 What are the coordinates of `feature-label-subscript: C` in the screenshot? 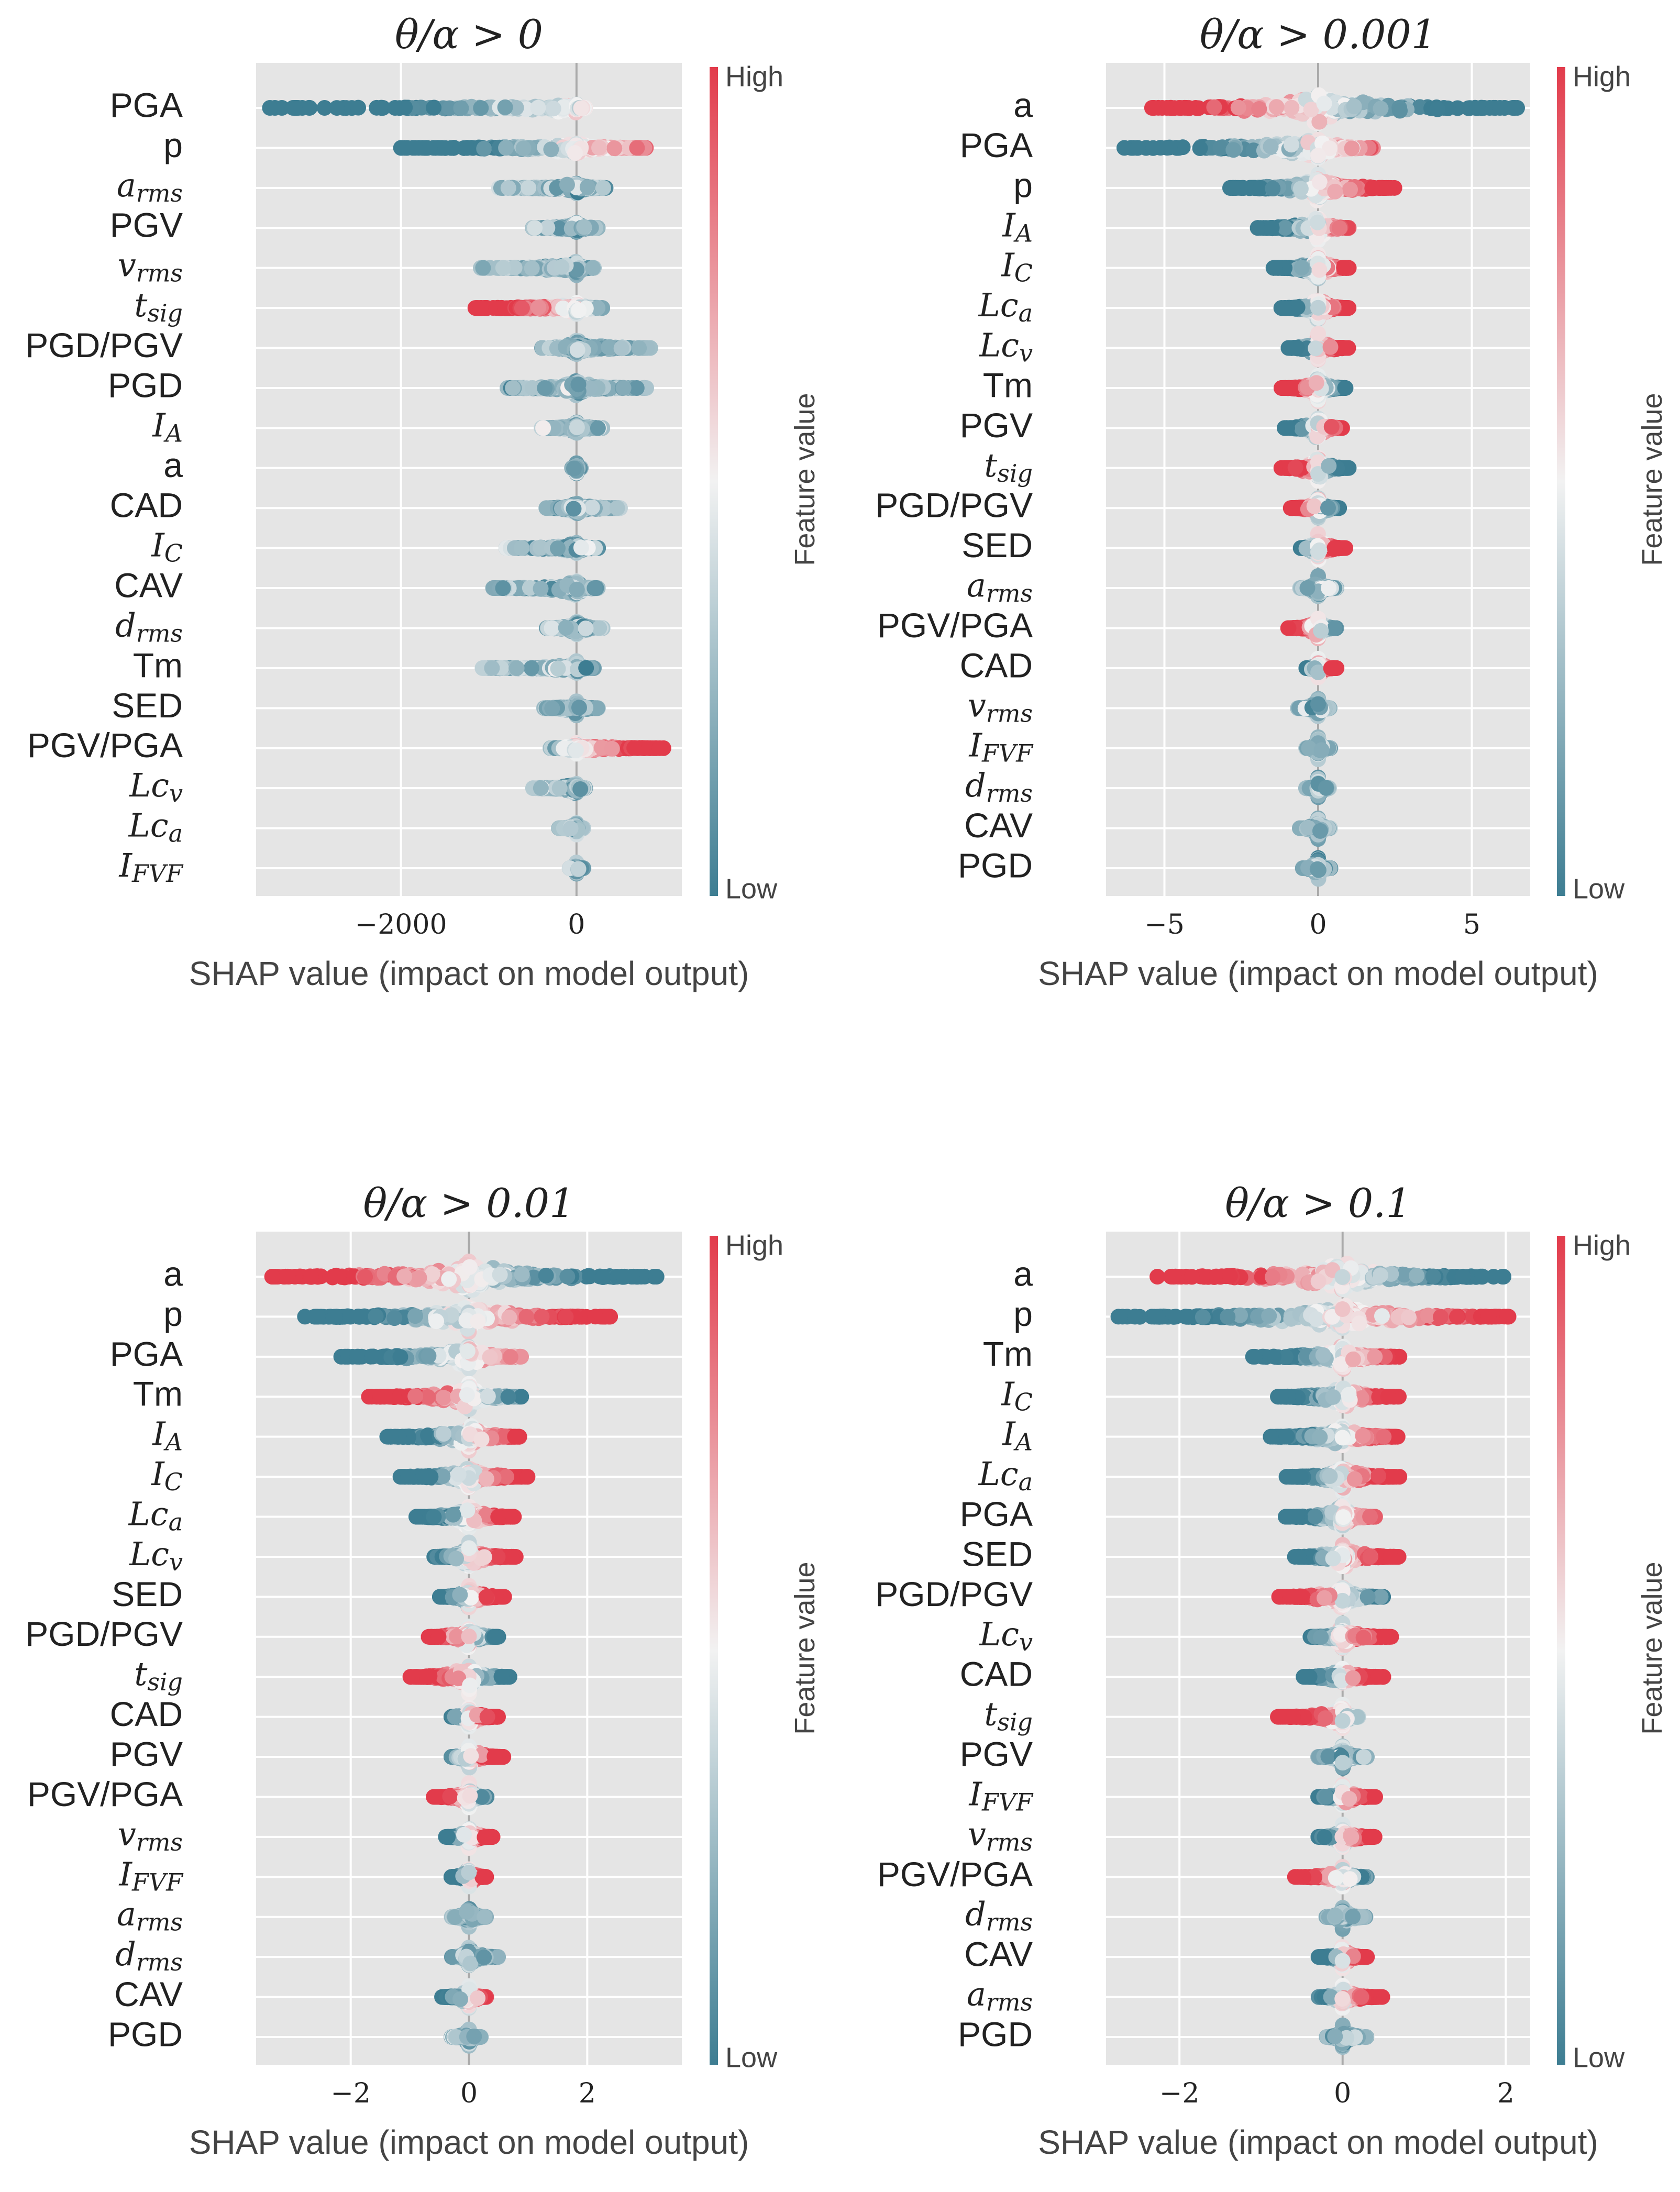 It's located at (174, 553).